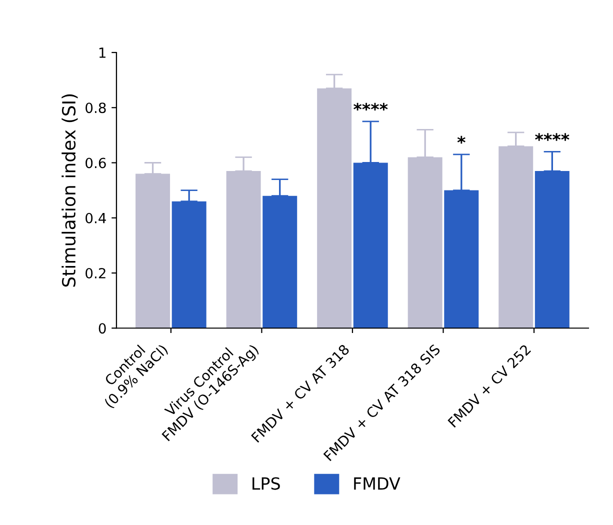  Describe the element at coordinates (266, 483) in the screenshot. I see `legend-label: LPS` at that location.